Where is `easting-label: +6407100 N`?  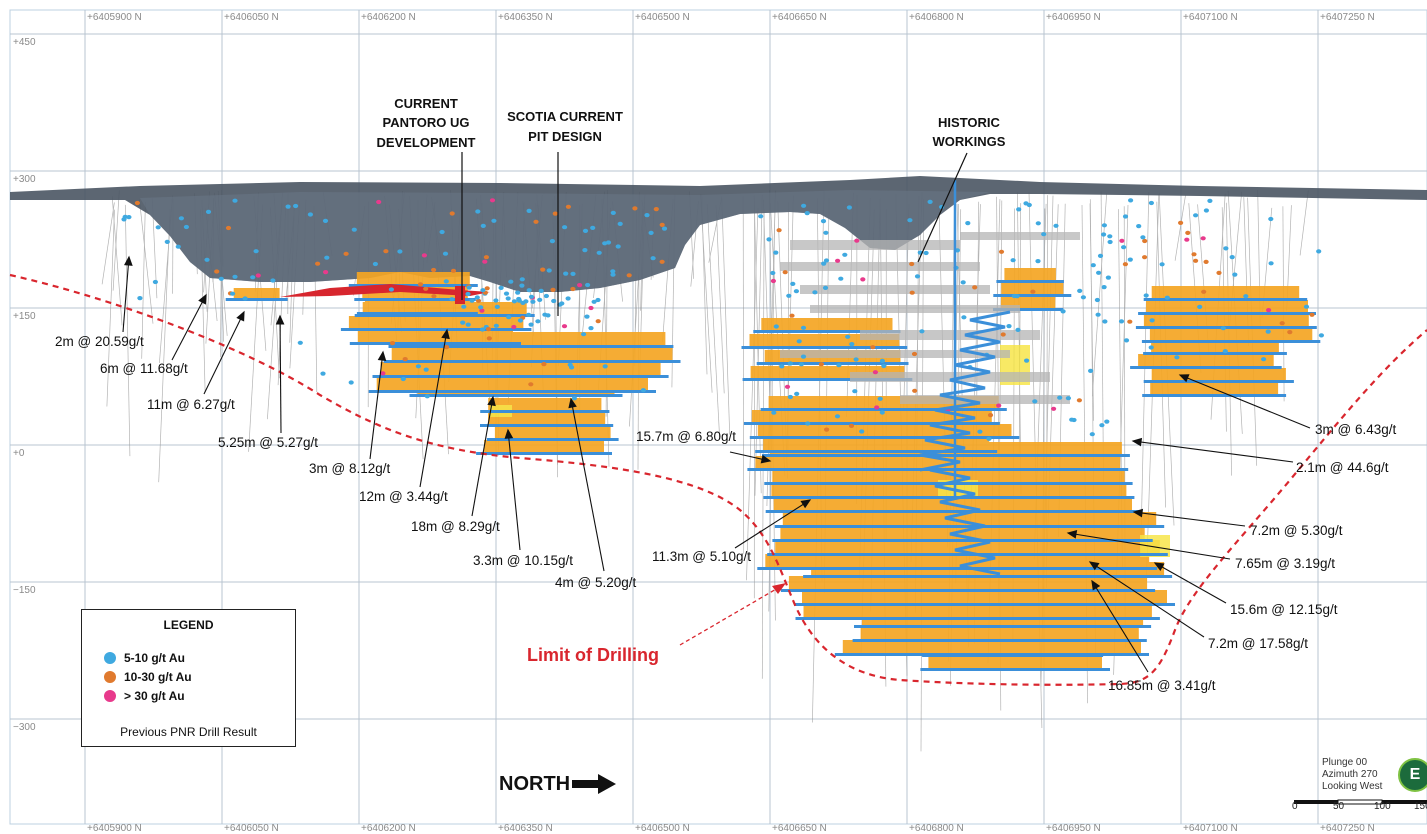 easting-label: +6407100 N is located at coordinates (1210, 828).